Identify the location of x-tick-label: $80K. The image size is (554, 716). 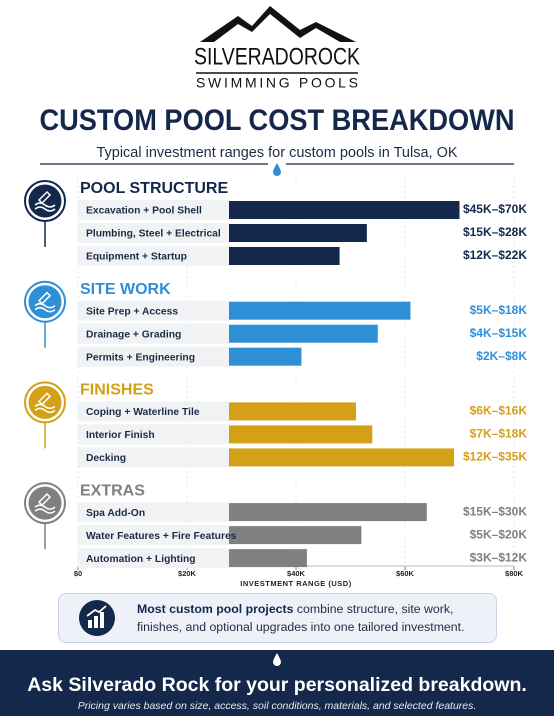
(514, 573).